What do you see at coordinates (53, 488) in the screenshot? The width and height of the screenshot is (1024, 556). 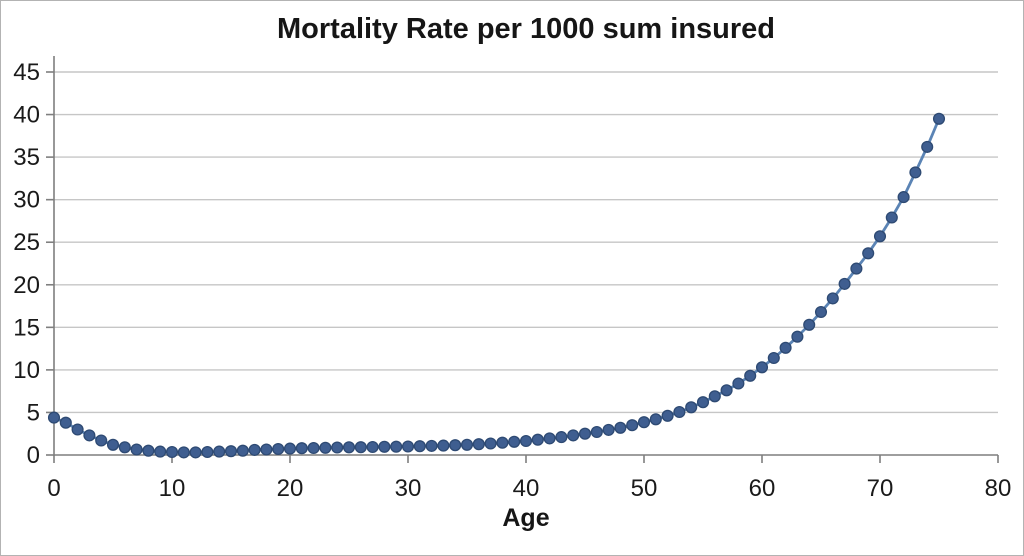 I see `x-tick-label: 0` at bounding box center [53, 488].